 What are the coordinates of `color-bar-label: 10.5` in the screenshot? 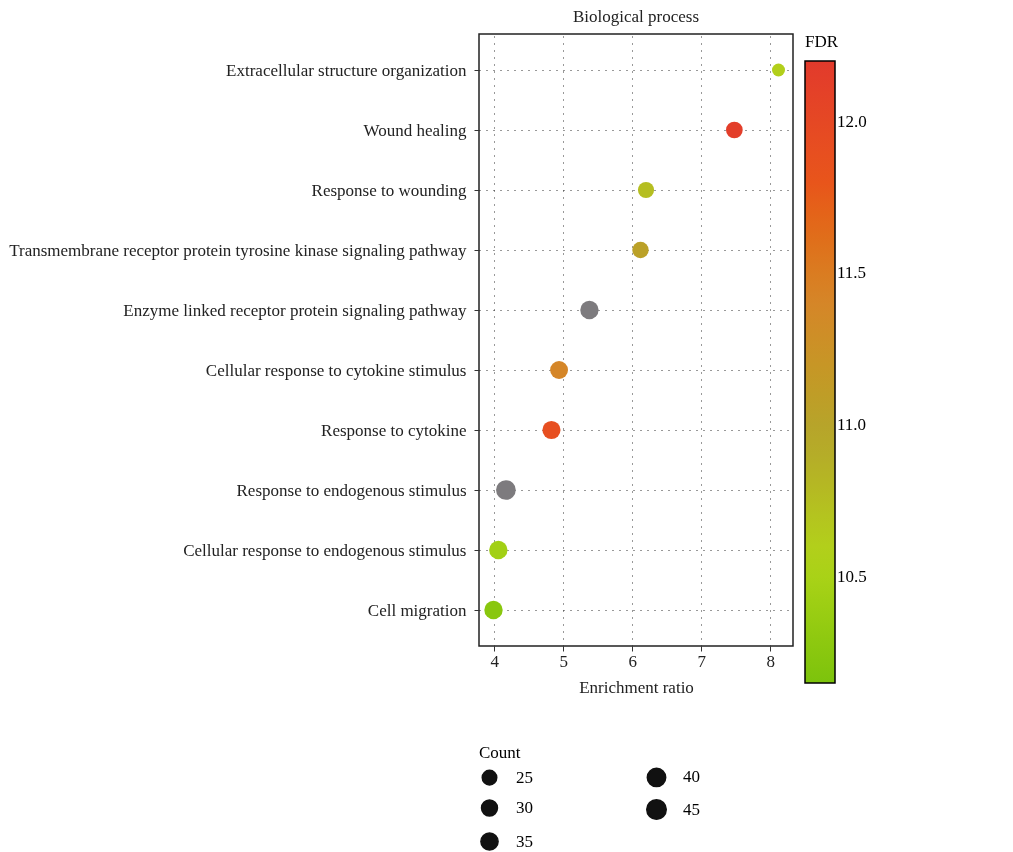 It's located at (852, 576).